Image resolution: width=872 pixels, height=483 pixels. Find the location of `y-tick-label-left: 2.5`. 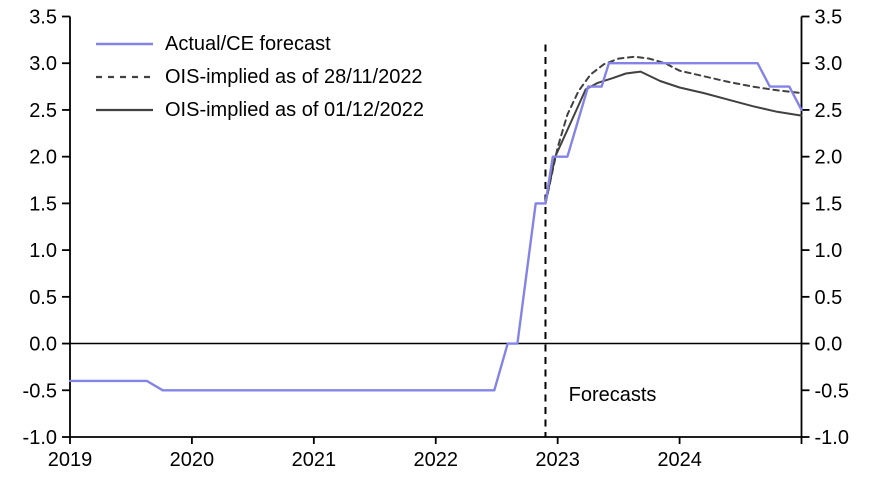

y-tick-label-left: 2.5 is located at coordinates (43, 111).